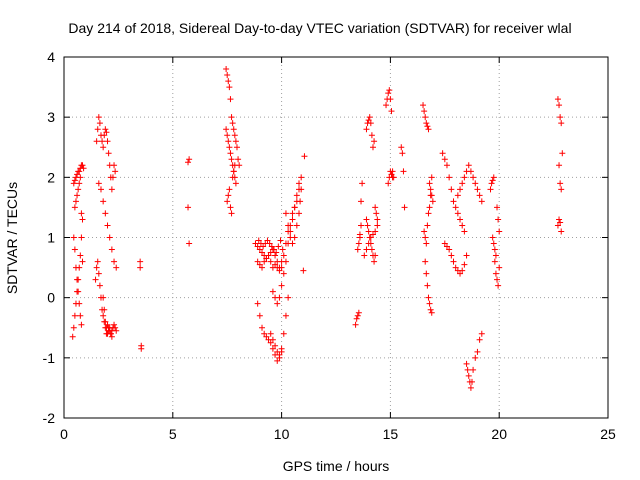 Image resolution: width=640 pixels, height=480 pixels. What do you see at coordinates (51, 117) in the screenshot?
I see `y-tick-label: 3` at bounding box center [51, 117].